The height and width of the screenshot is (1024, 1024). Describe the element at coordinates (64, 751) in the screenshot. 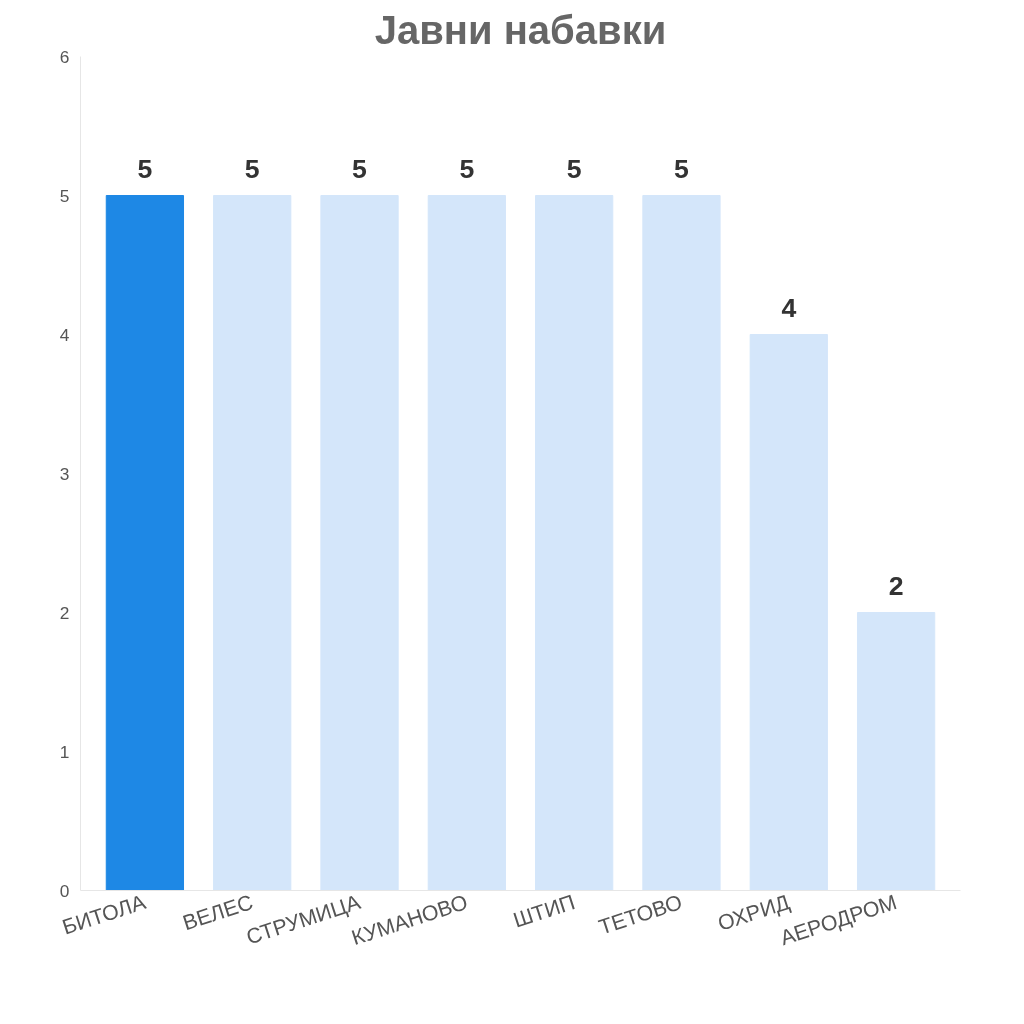

I see `y-tick-label: 1` at that location.